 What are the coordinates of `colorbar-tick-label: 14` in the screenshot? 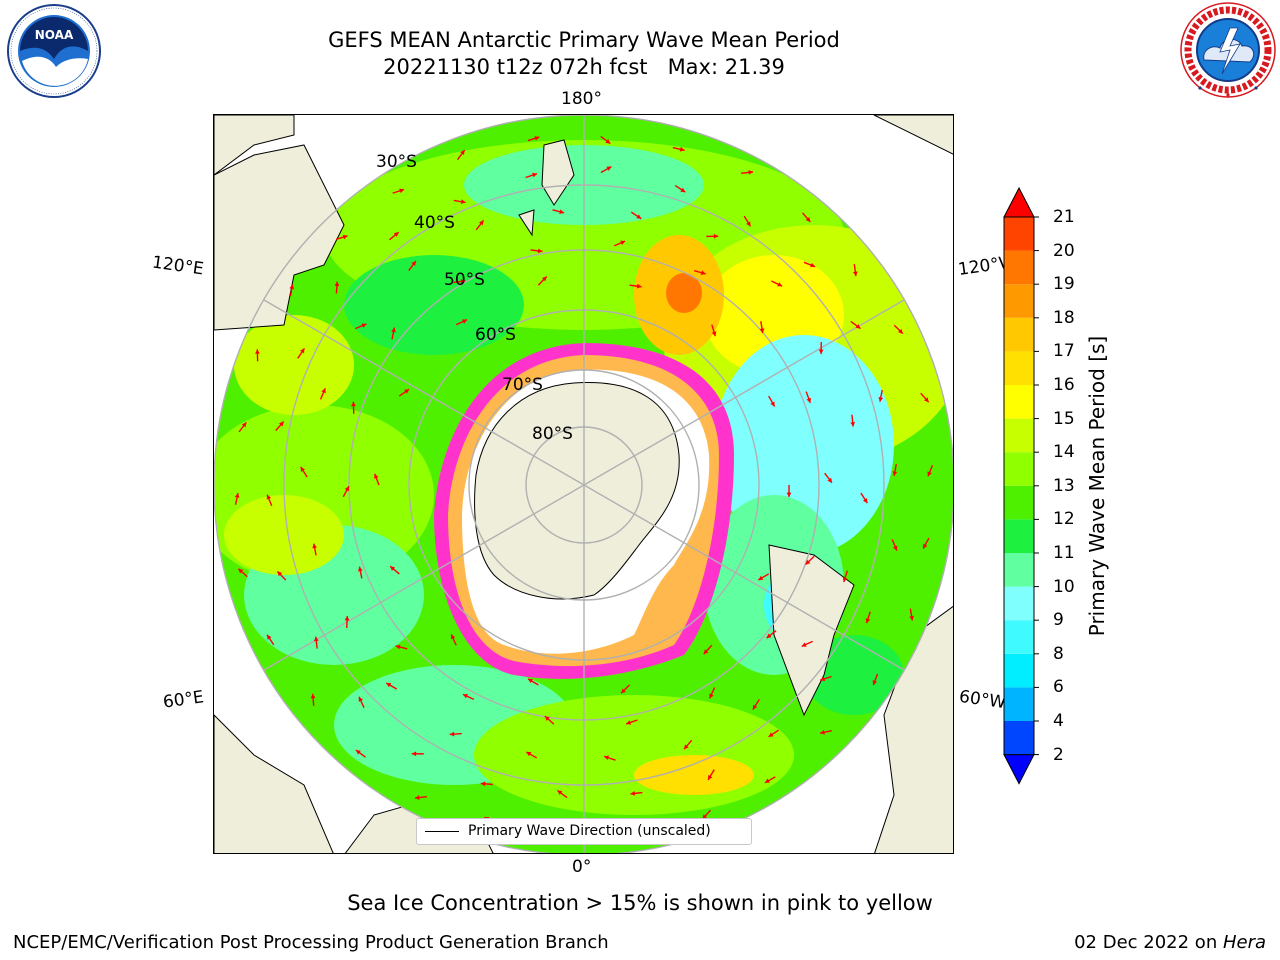 It's located at (1064, 452).